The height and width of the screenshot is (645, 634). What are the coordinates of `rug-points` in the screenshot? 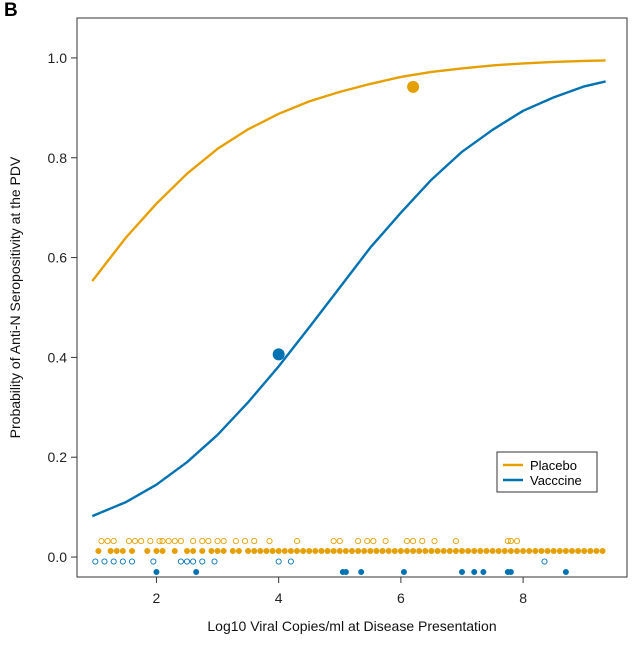 It's located at (349, 557).